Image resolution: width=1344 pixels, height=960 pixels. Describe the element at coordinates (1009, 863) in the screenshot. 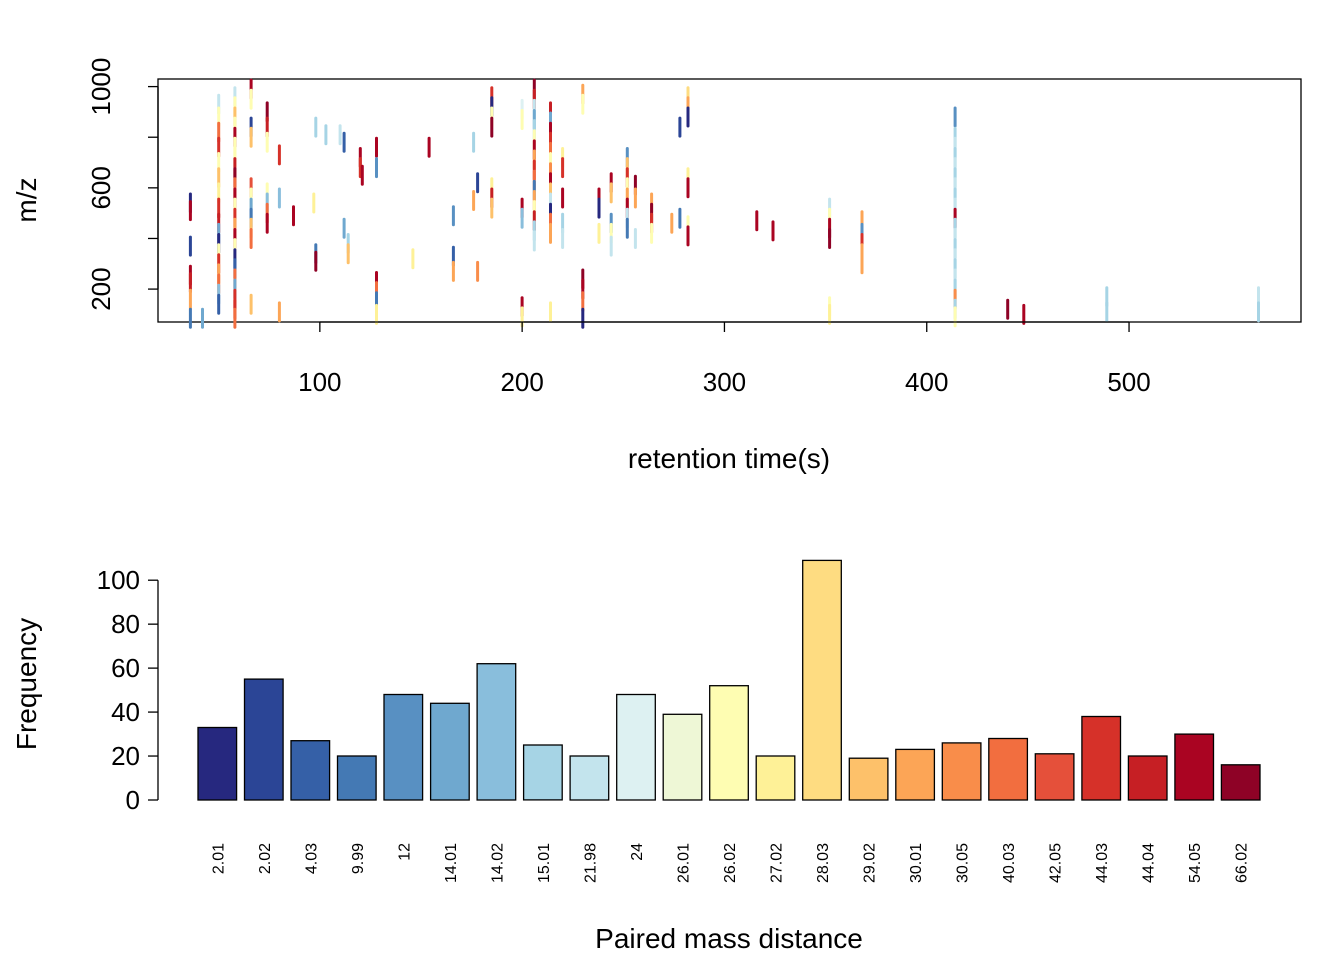

I see `bar-category-label: 40.03` at that location.